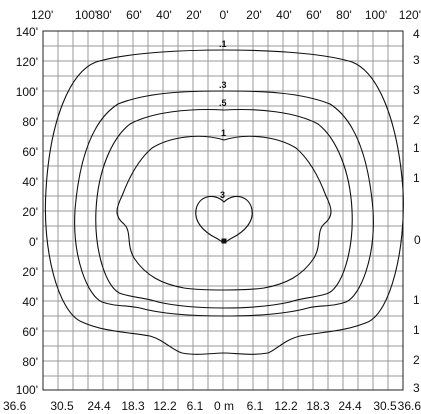 The width and height of the screenshot is (421, 414). Describe the element at coordinates (224, 406) in the screenshot. I see `bottom-axis-tick-label: 0 m` at that location.